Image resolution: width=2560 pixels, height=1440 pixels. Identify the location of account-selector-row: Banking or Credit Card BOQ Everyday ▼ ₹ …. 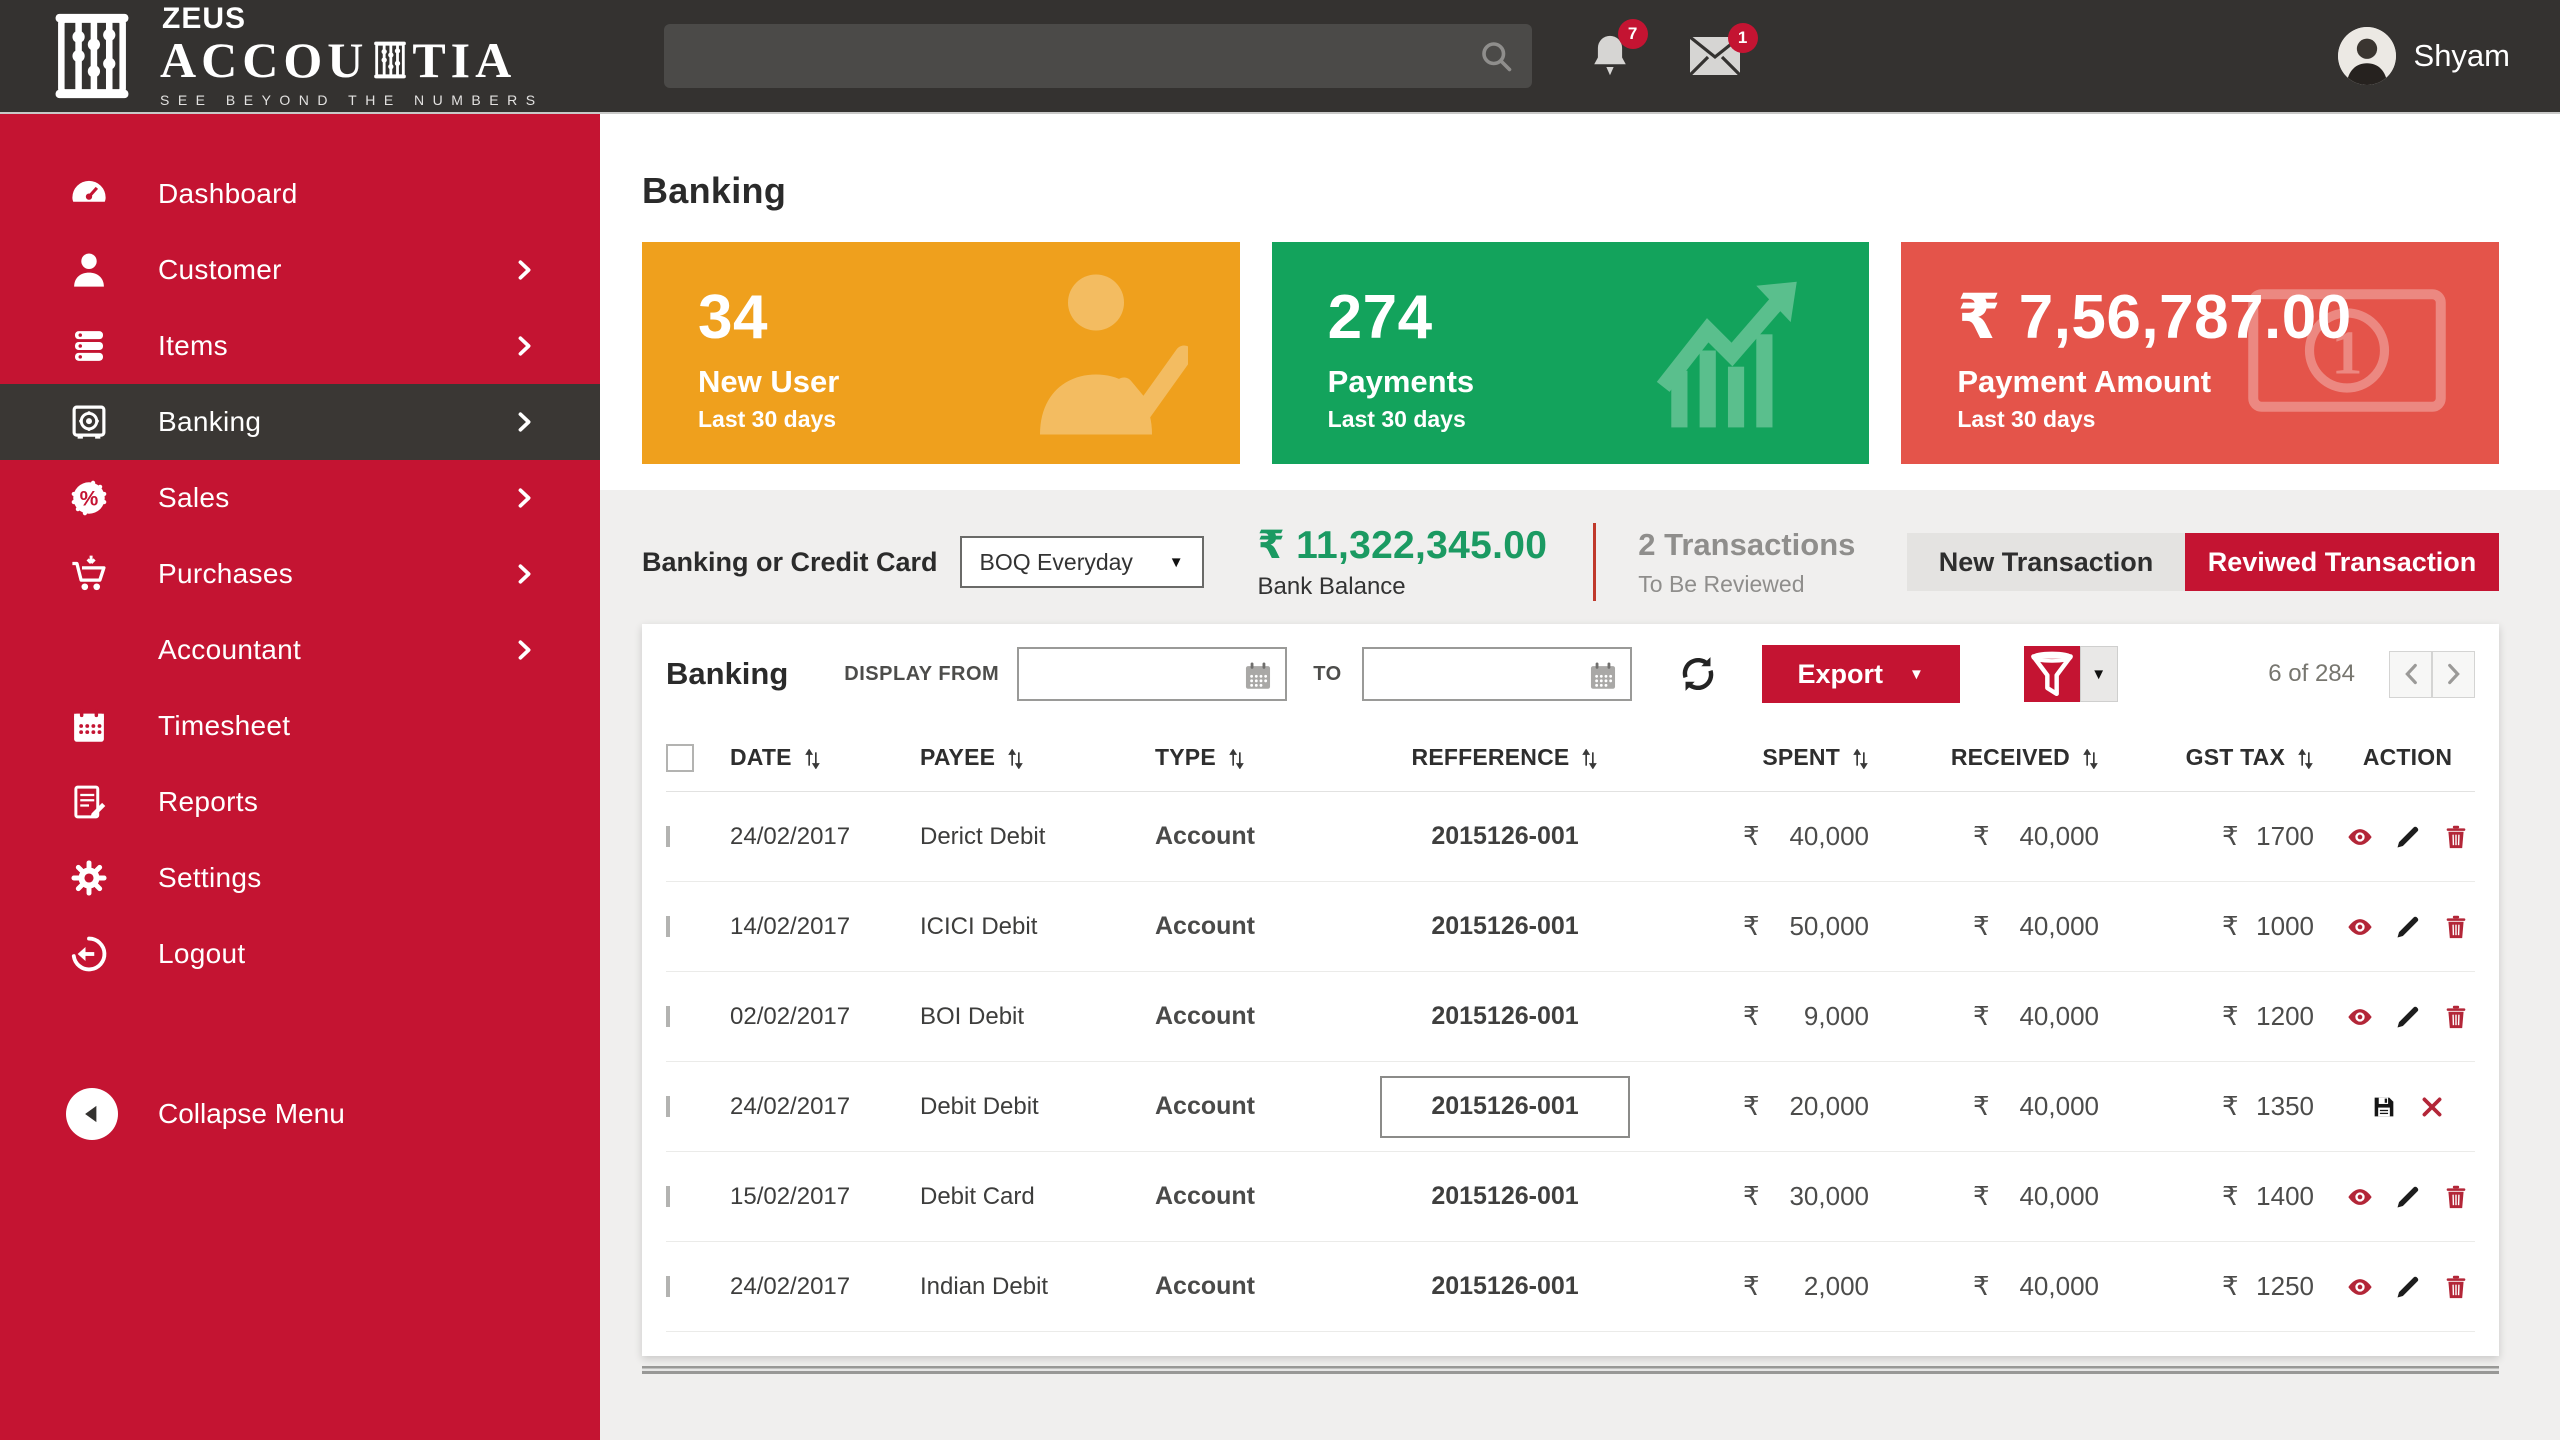
(1570, 562).